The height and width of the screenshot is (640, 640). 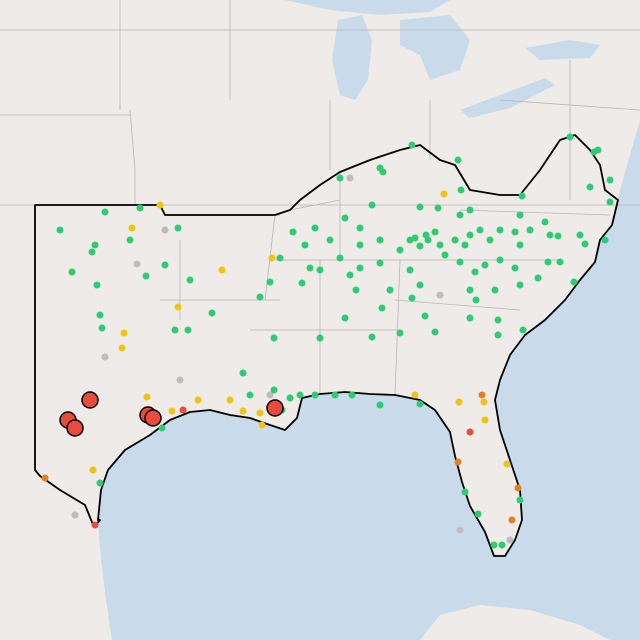 I want to click on lake-ontario, so click(x=562, y=50).